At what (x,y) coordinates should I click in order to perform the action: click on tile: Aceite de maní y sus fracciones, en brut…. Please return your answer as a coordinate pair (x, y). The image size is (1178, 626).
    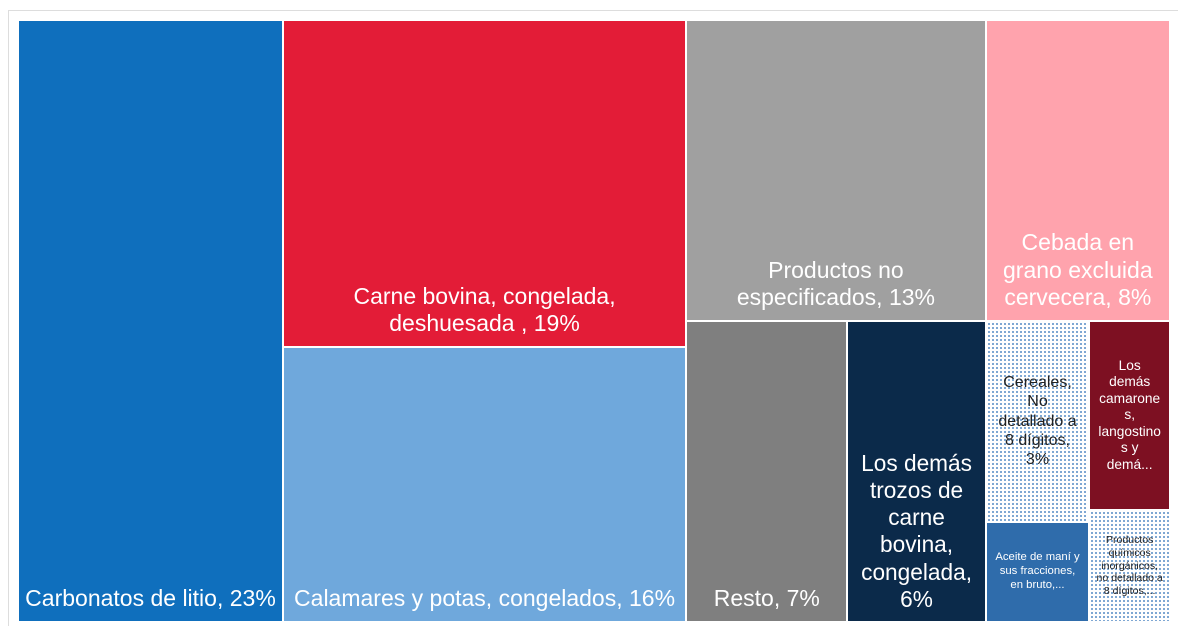
    Looking at the image, I should click on (1037, 571).